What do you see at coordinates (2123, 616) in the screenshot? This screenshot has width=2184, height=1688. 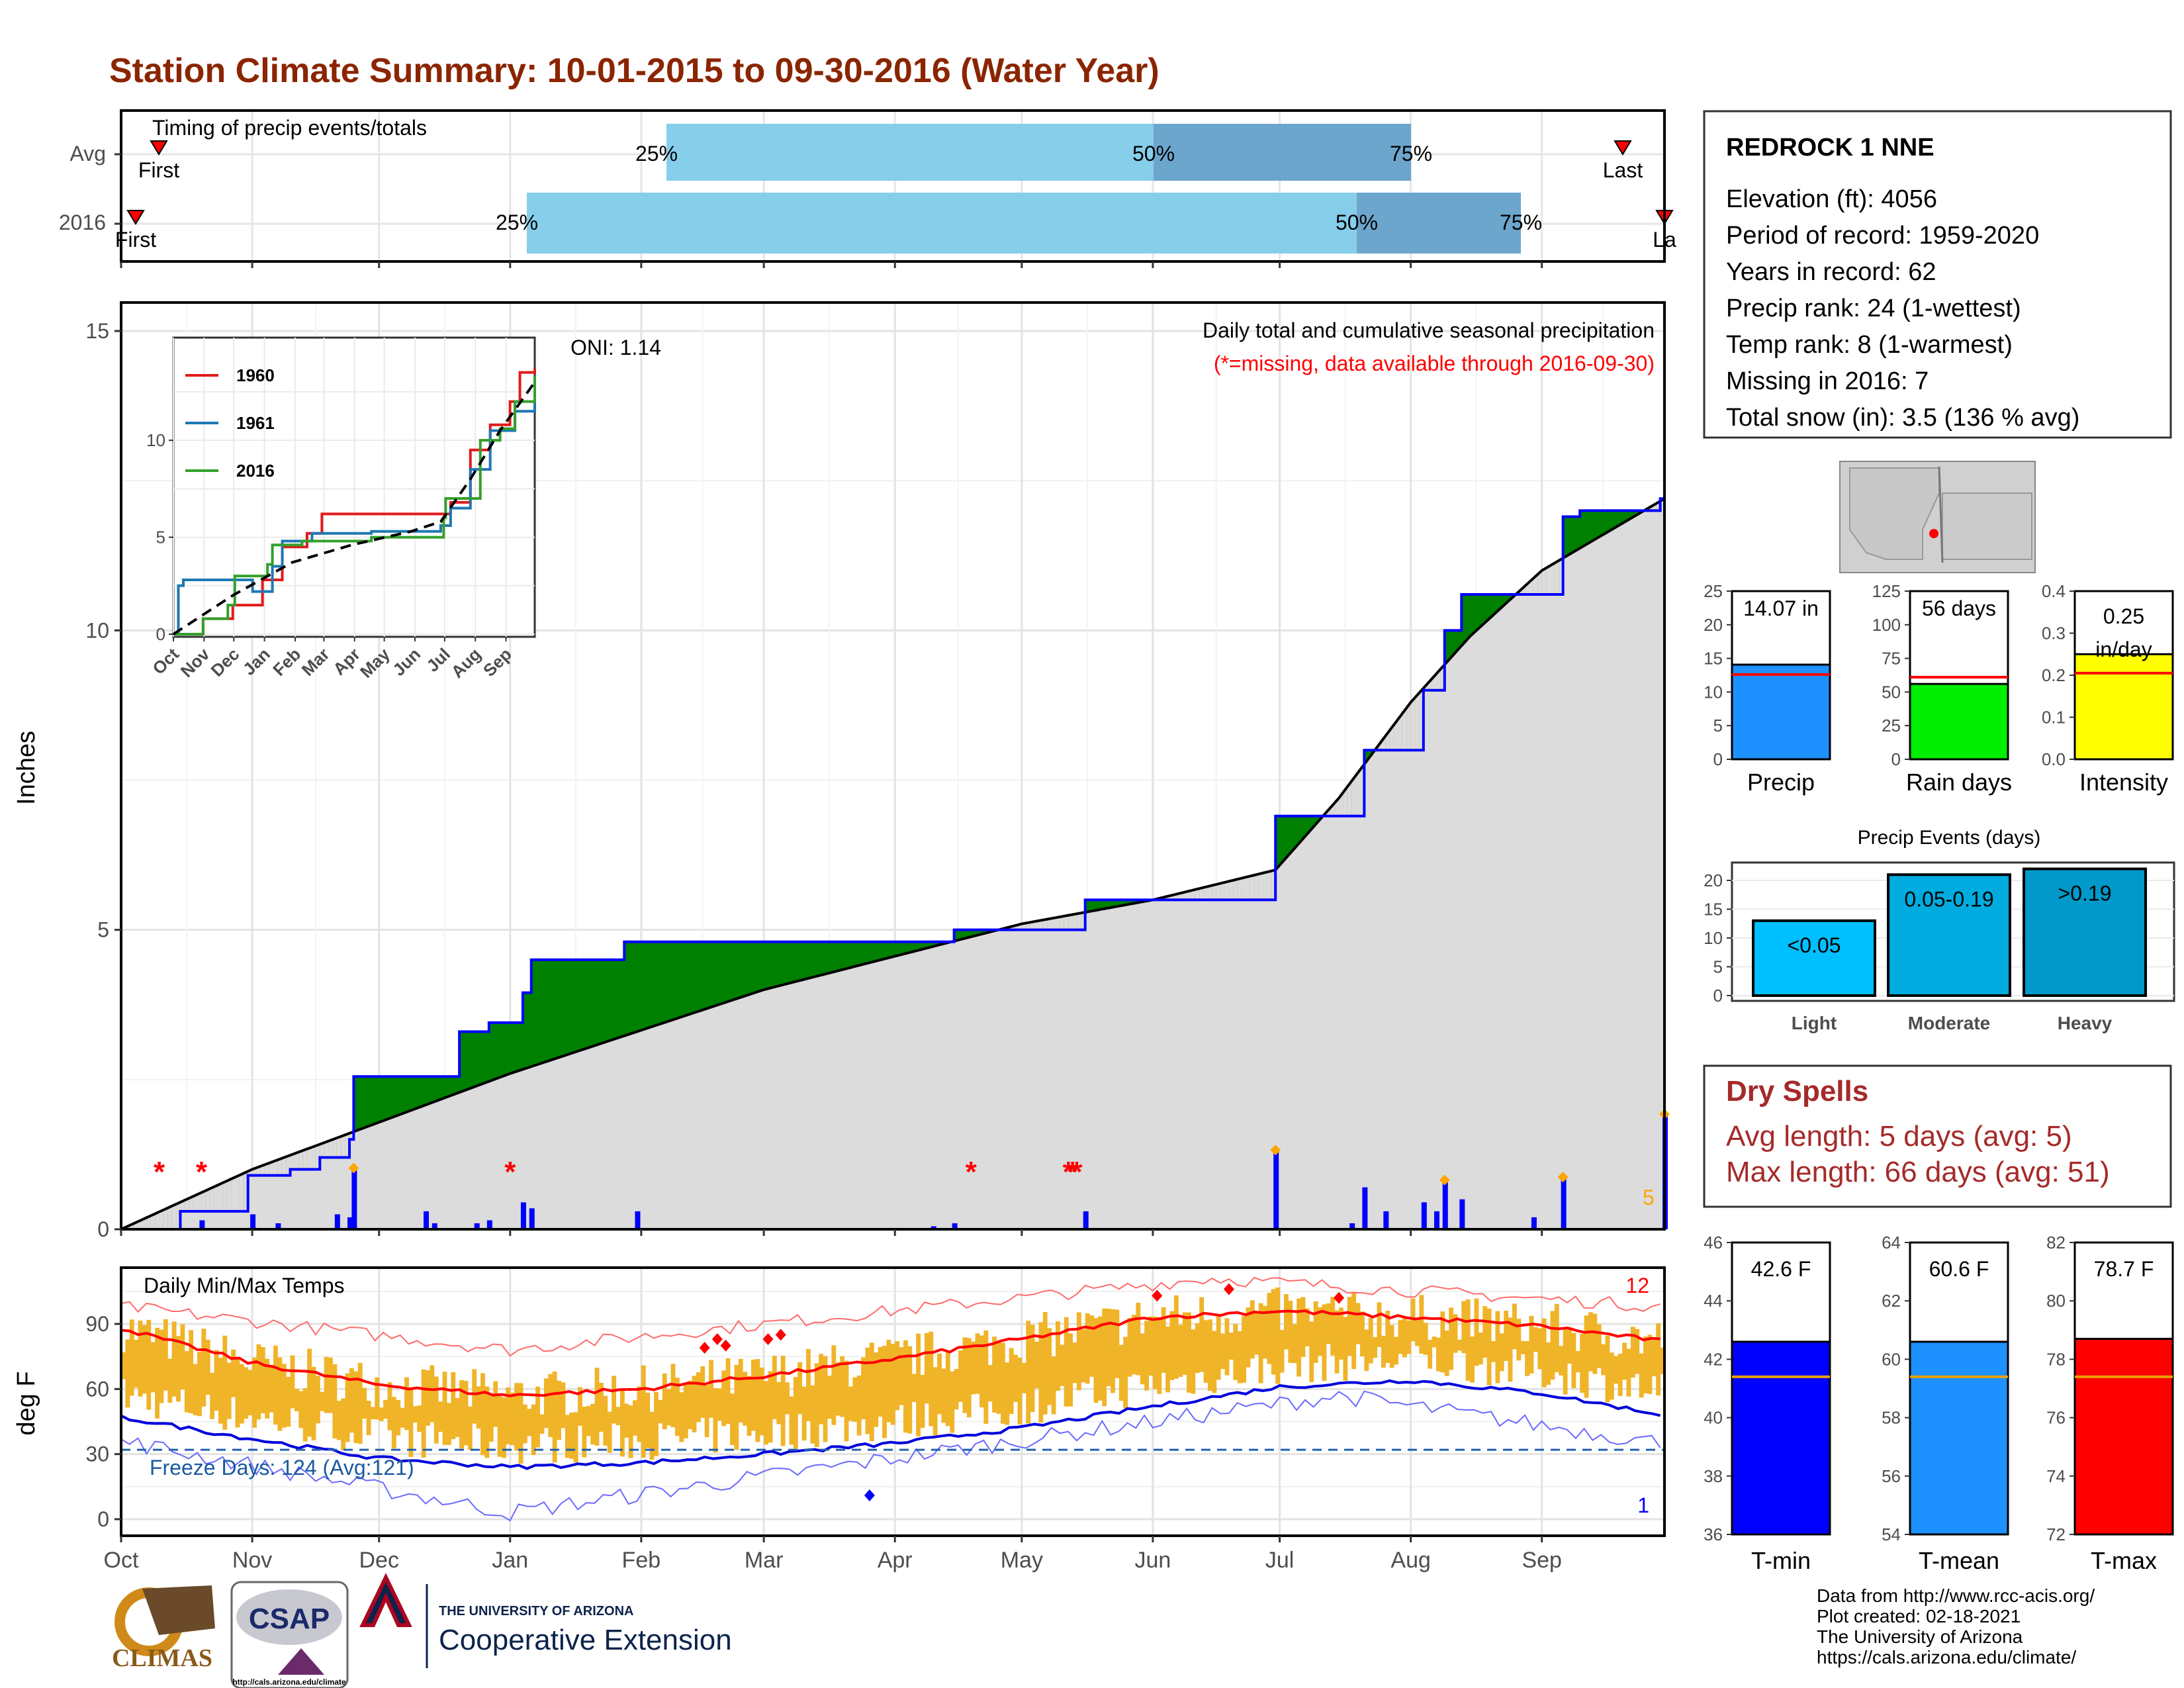 I see `gauge-value-label: 0.25` at bounding box center [2123, 616].